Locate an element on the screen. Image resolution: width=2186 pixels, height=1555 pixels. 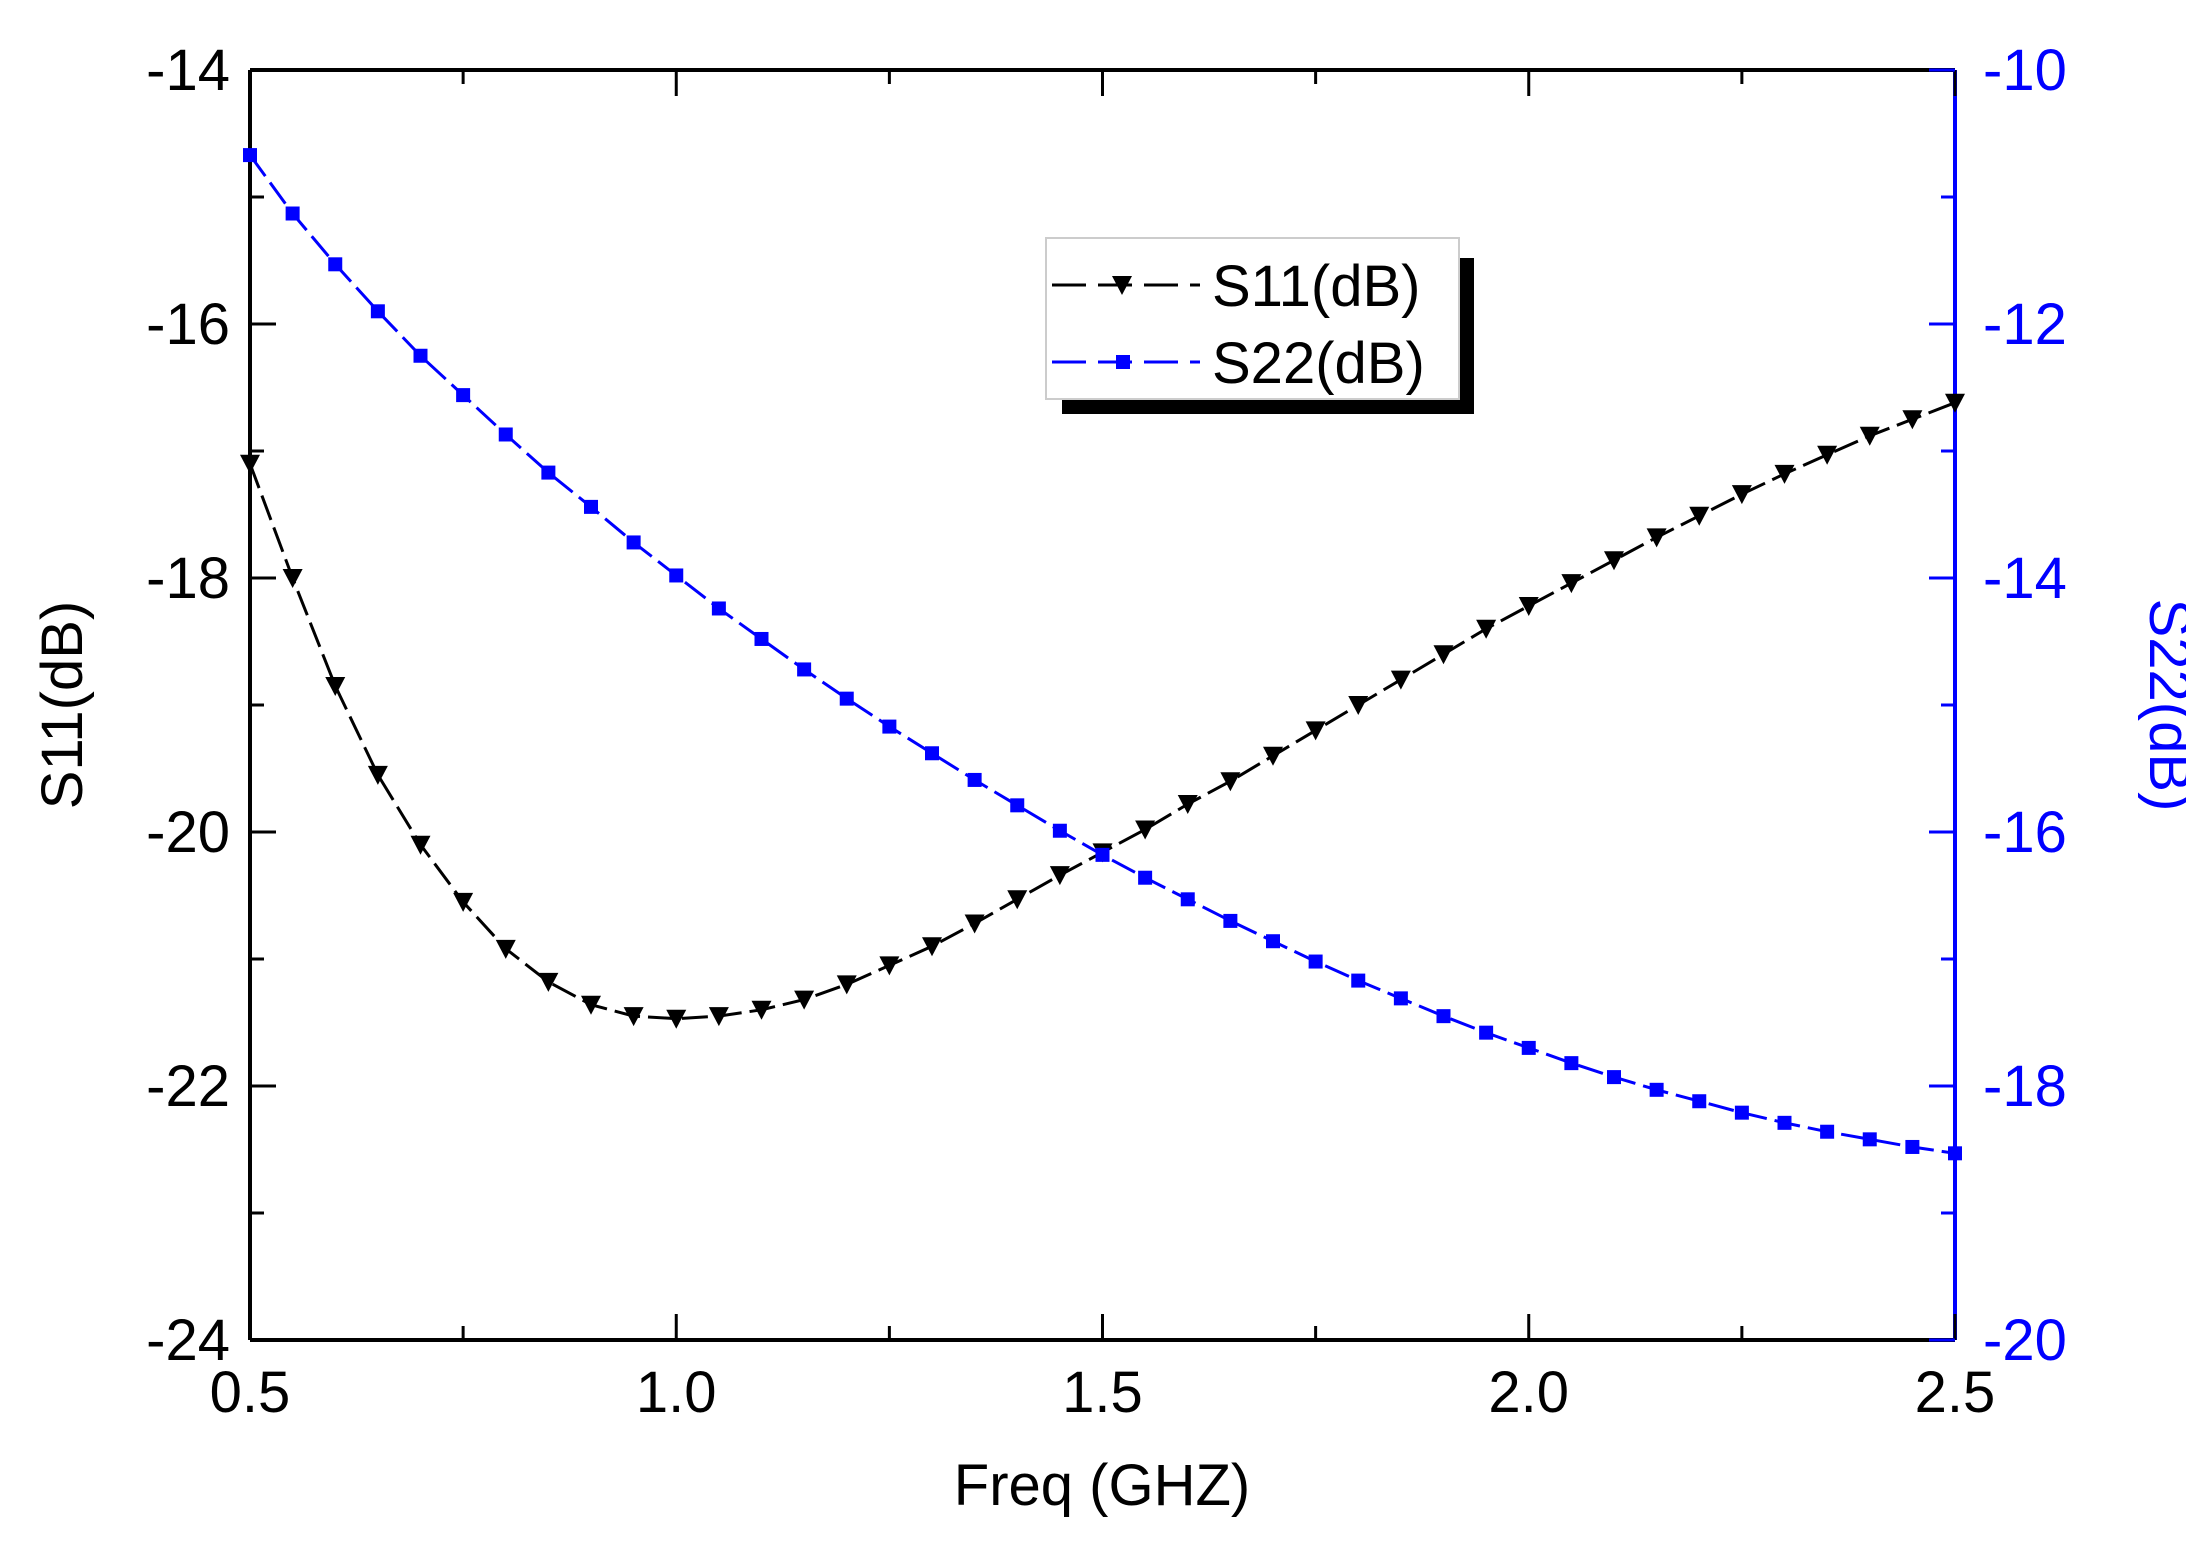
legend-label-s11: S11(dB) is located at coordinates (1316, 286).